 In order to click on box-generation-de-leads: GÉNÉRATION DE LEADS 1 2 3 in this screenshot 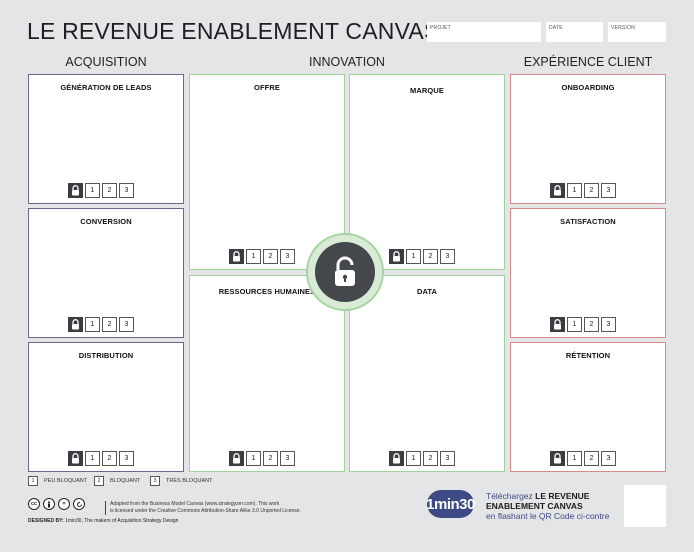, I will do `click(106, 139)`.